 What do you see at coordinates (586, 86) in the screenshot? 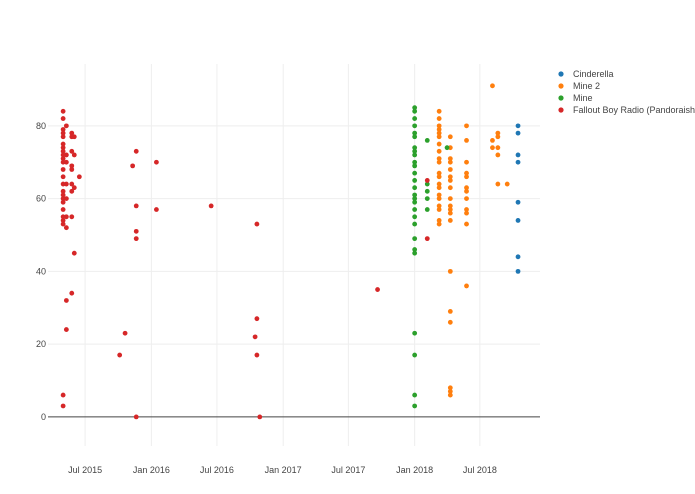
I see `legend-label: Mine 2` at bounding box center [586, 86].